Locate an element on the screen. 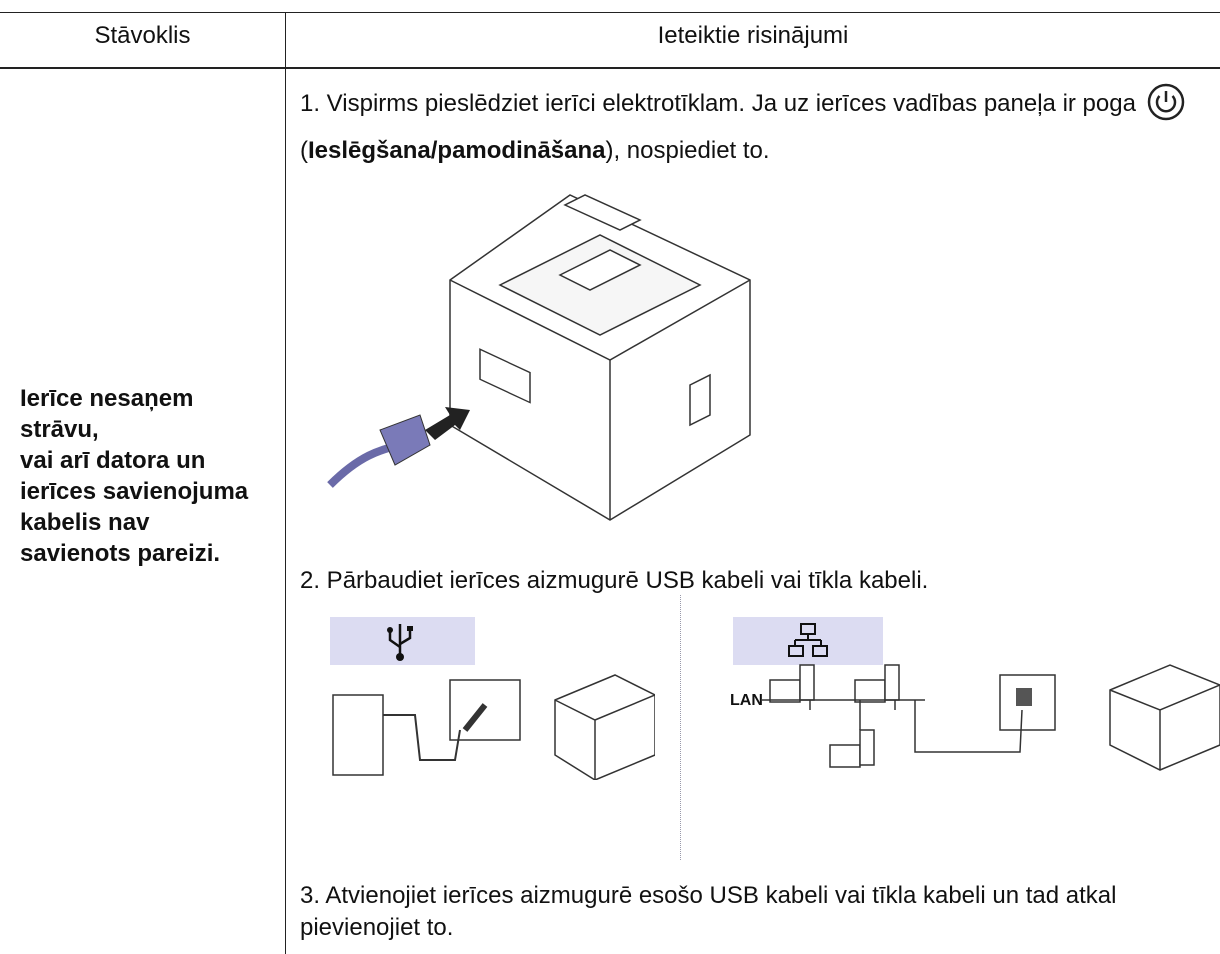 The image size is (1220, 954). header-bottom-border is located at coordinates (610, 68).